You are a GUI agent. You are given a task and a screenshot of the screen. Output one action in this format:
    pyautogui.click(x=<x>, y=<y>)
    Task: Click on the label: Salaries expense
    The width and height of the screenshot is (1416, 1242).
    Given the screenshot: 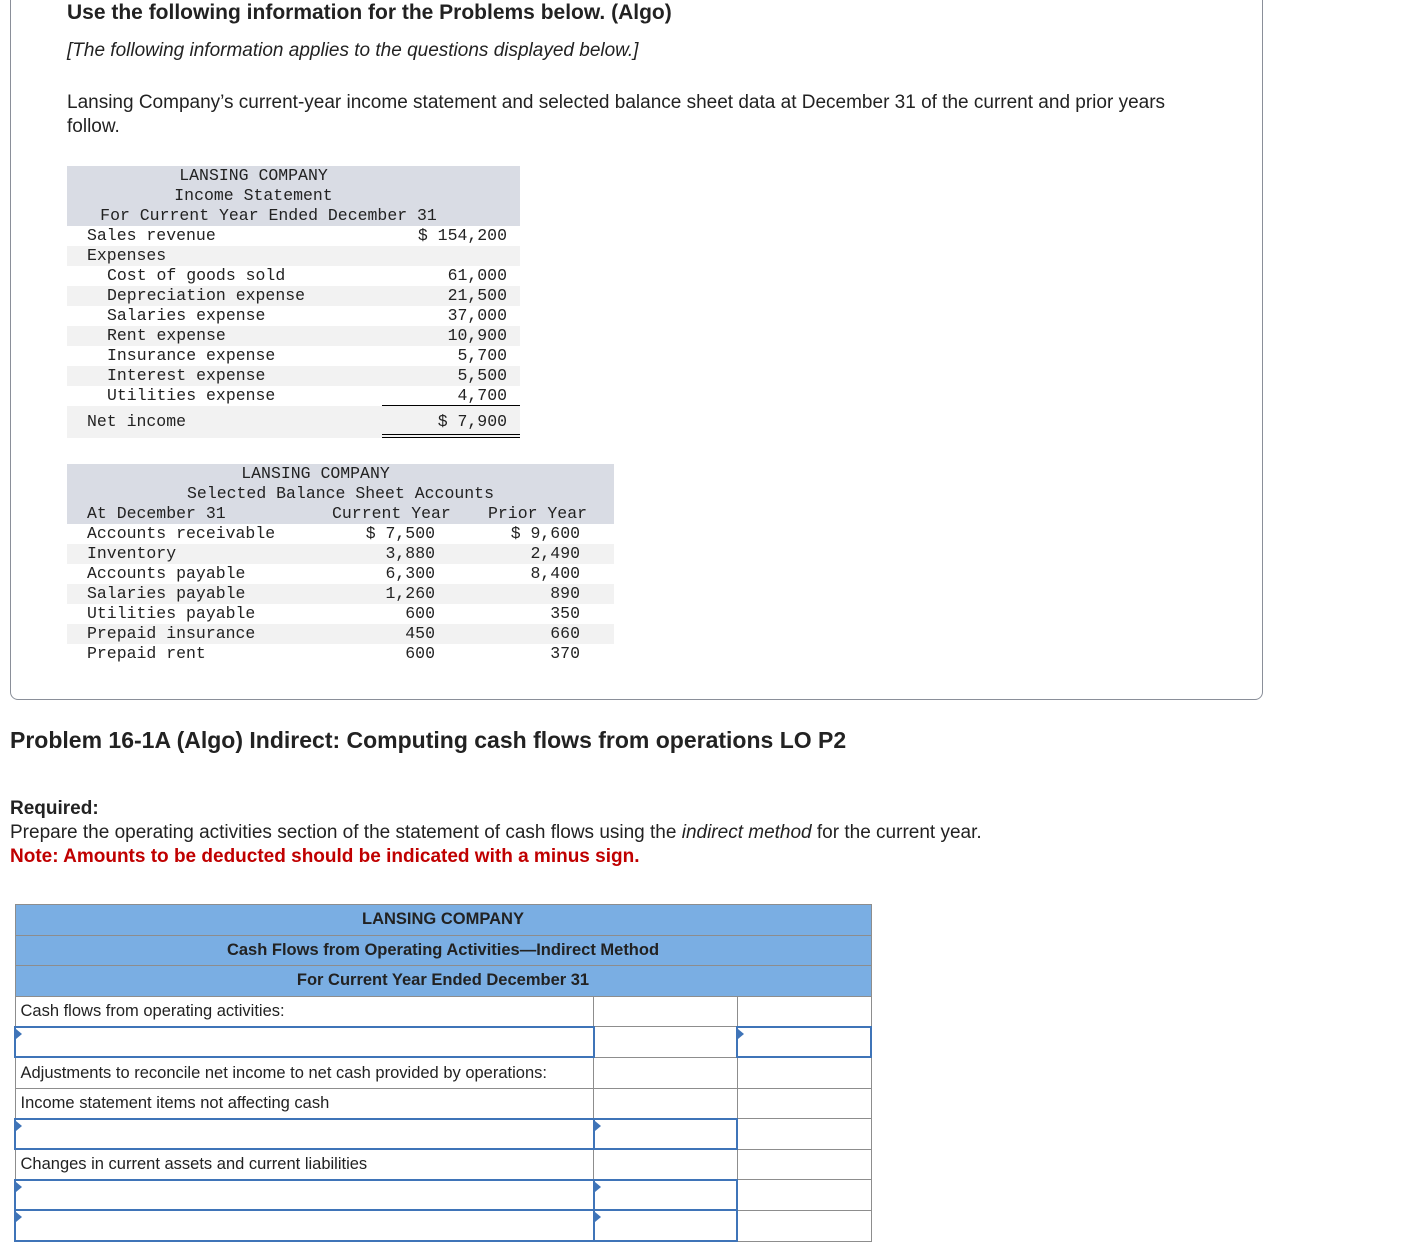 What is the action you would take?
    pyautogui.click(x=186, y=315)
    